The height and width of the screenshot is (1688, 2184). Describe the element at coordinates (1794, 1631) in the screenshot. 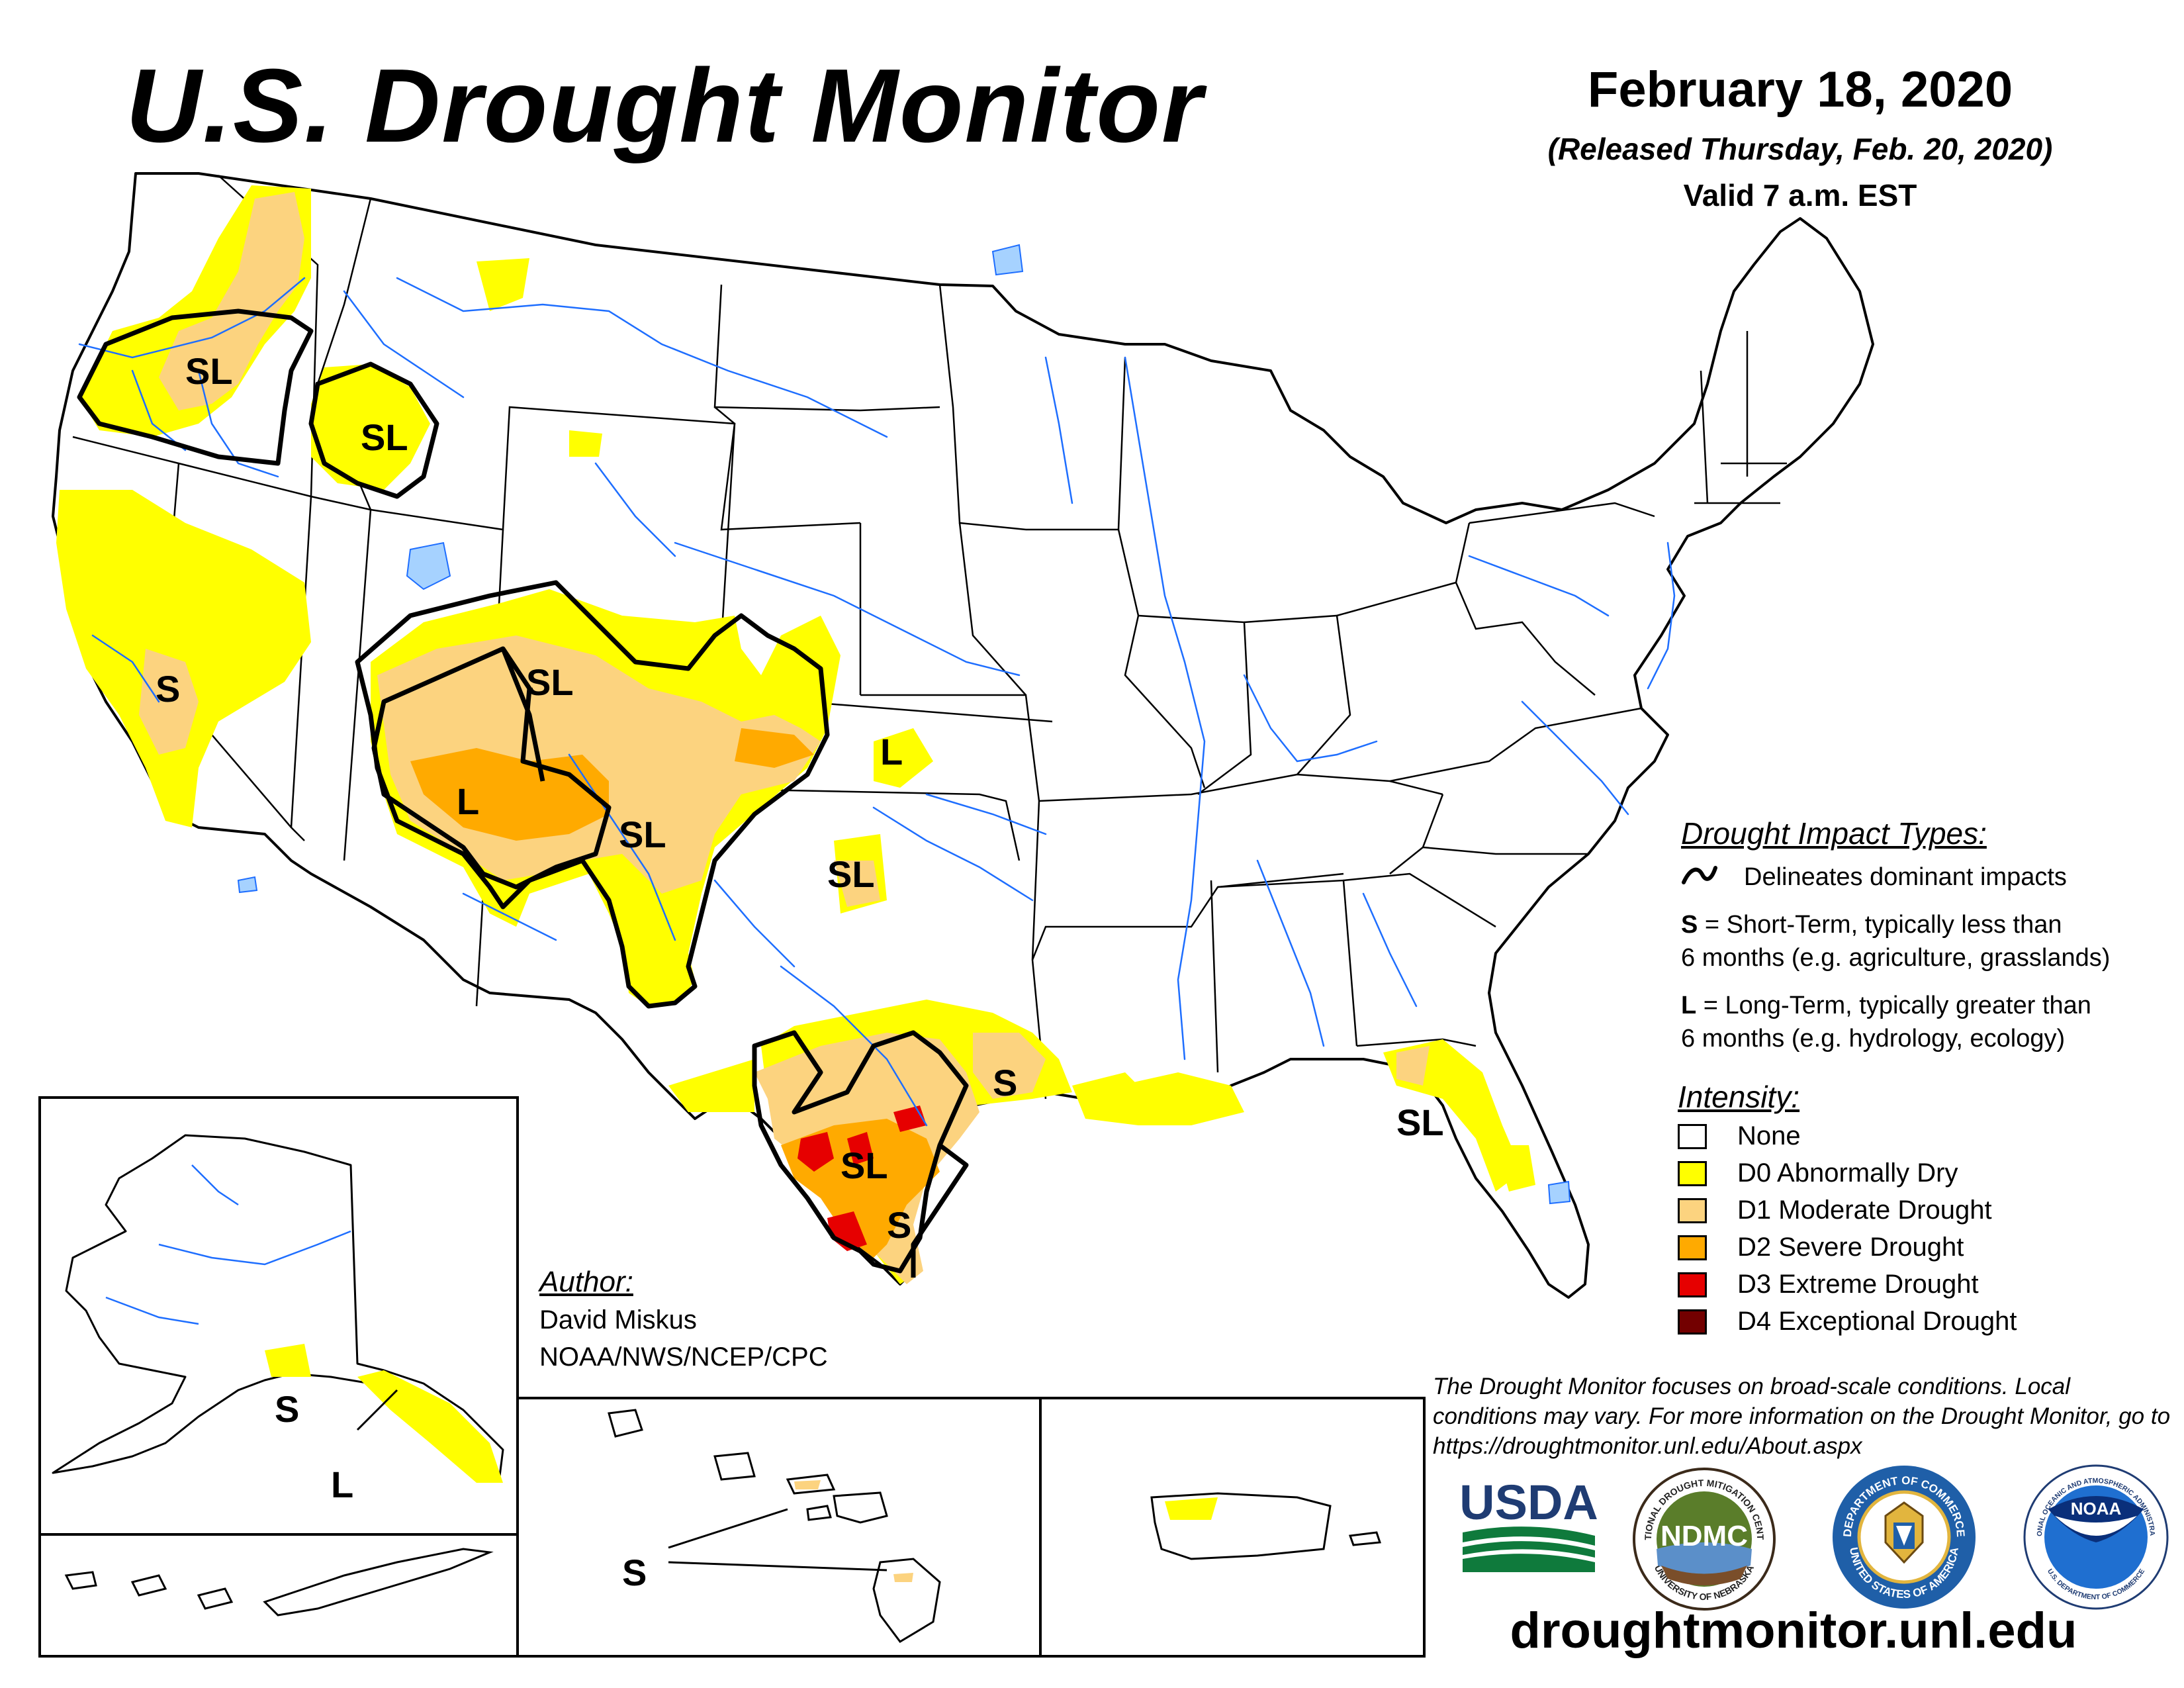

I see `website-url: droughtmonitor.unl.edu` at that location.